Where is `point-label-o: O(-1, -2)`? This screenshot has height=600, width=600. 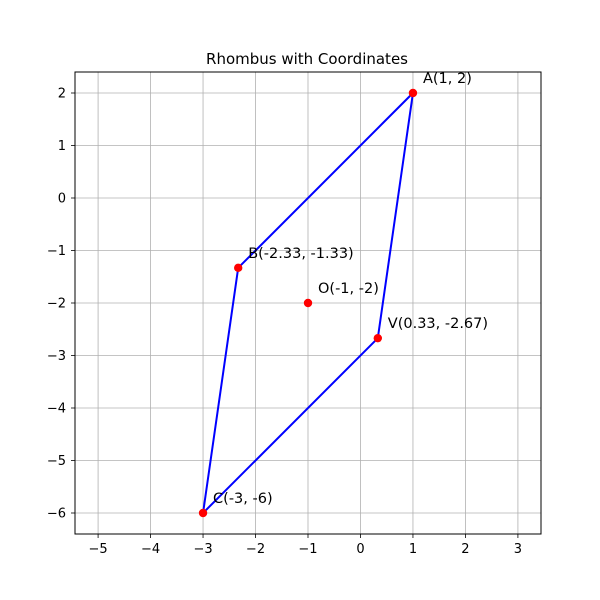
point-label-o: O(-1, -2) is located at coordinates (348, 289).